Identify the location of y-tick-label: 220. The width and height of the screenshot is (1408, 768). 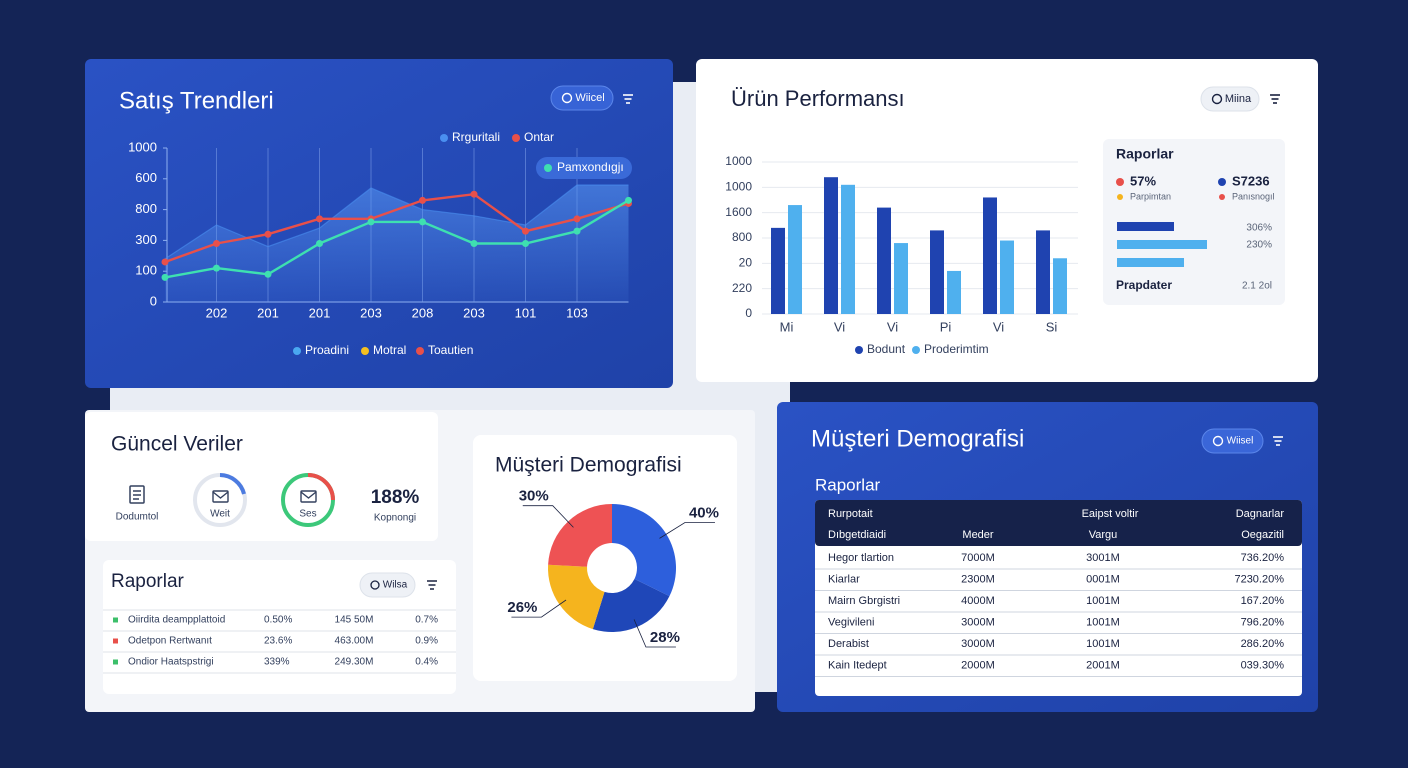
(742, 288).